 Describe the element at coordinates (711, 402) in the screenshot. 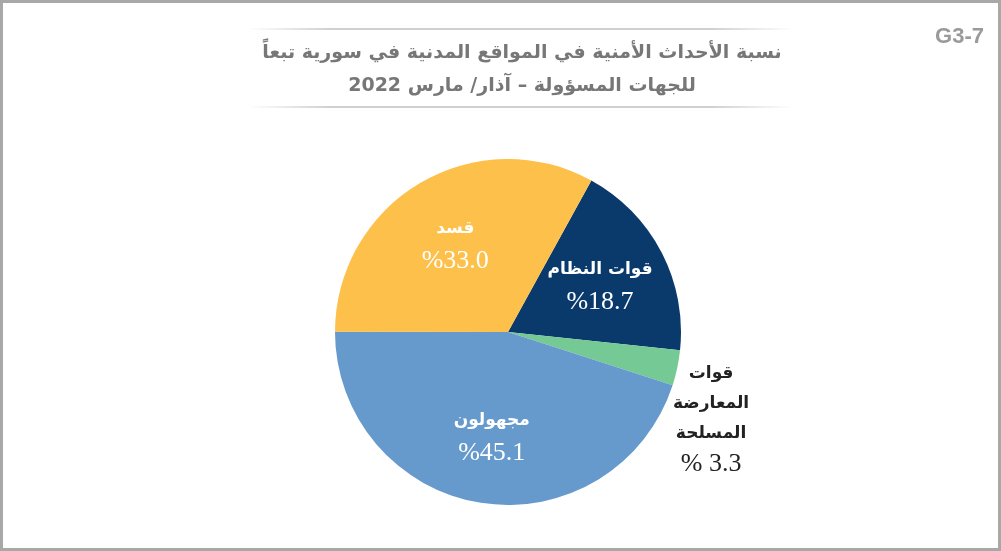

I see `slice-label: قوات المعارضة المسلحة` at that location.